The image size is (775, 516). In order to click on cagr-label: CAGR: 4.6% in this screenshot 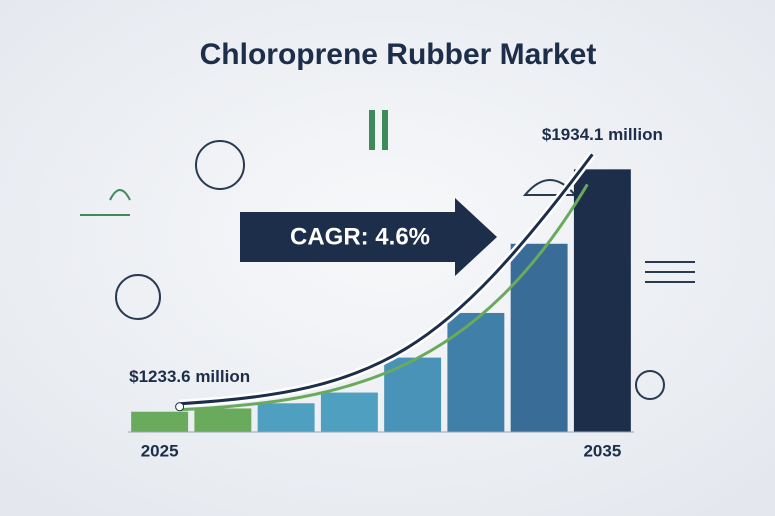, I will do `click(360, 236)`.